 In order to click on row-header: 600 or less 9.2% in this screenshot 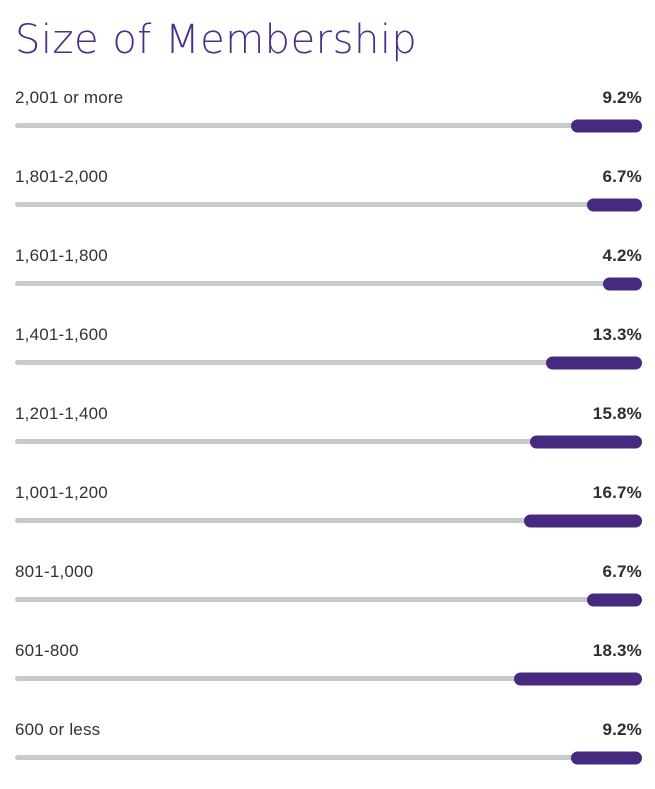, I will do `click(328, 730)`.